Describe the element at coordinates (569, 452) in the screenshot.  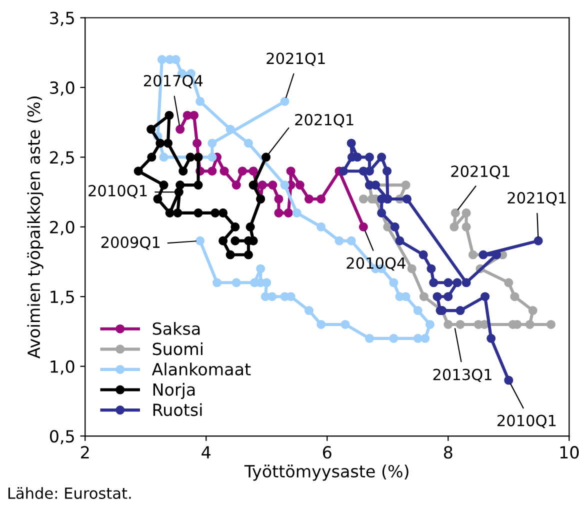
I see `x-tick-label: 10` at that location.